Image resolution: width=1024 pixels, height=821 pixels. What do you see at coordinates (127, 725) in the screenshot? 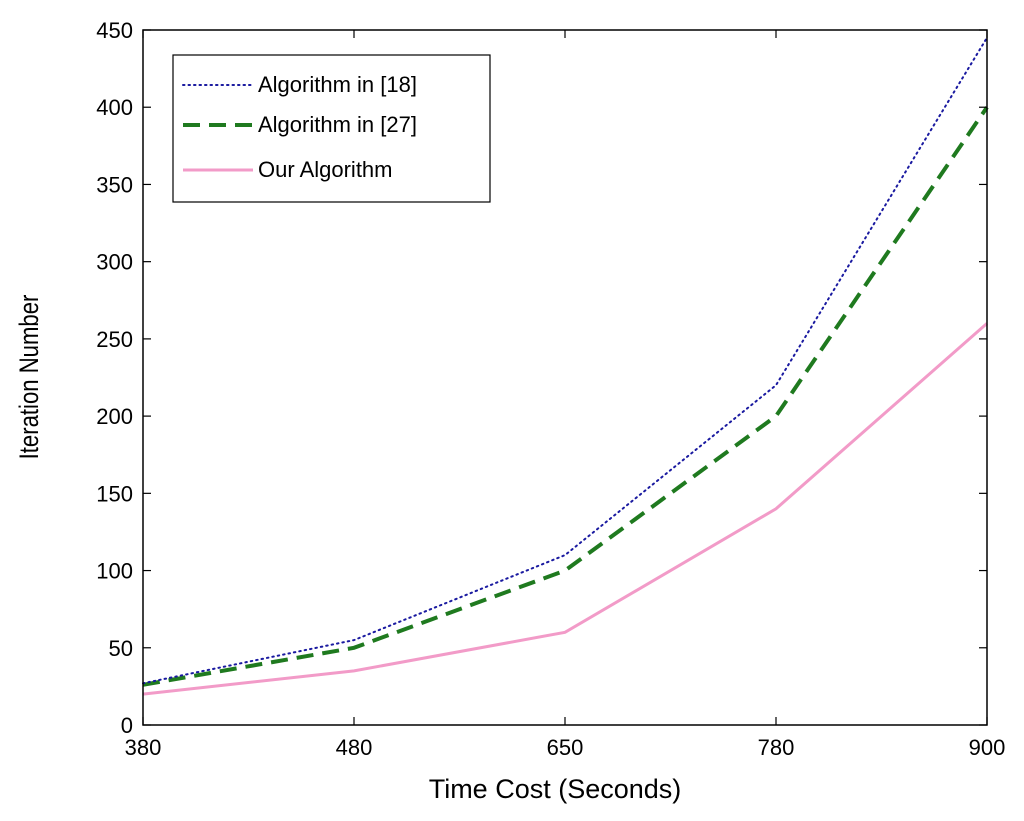
I see `y-tick-label: 0` at bounding box center [127, 725].